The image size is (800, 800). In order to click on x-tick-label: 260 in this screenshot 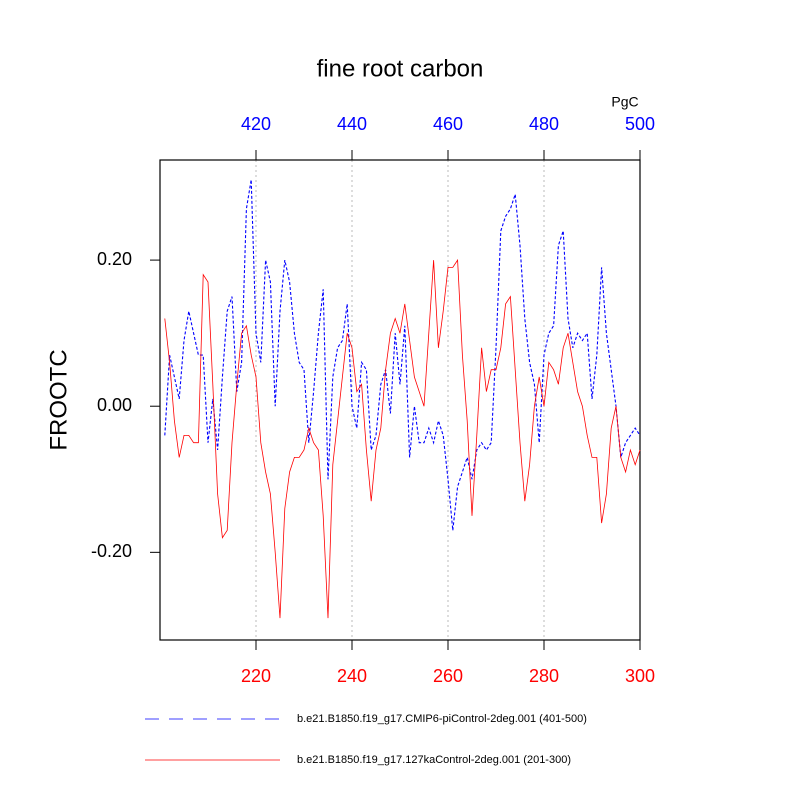, I will do `click(448, 676)`.